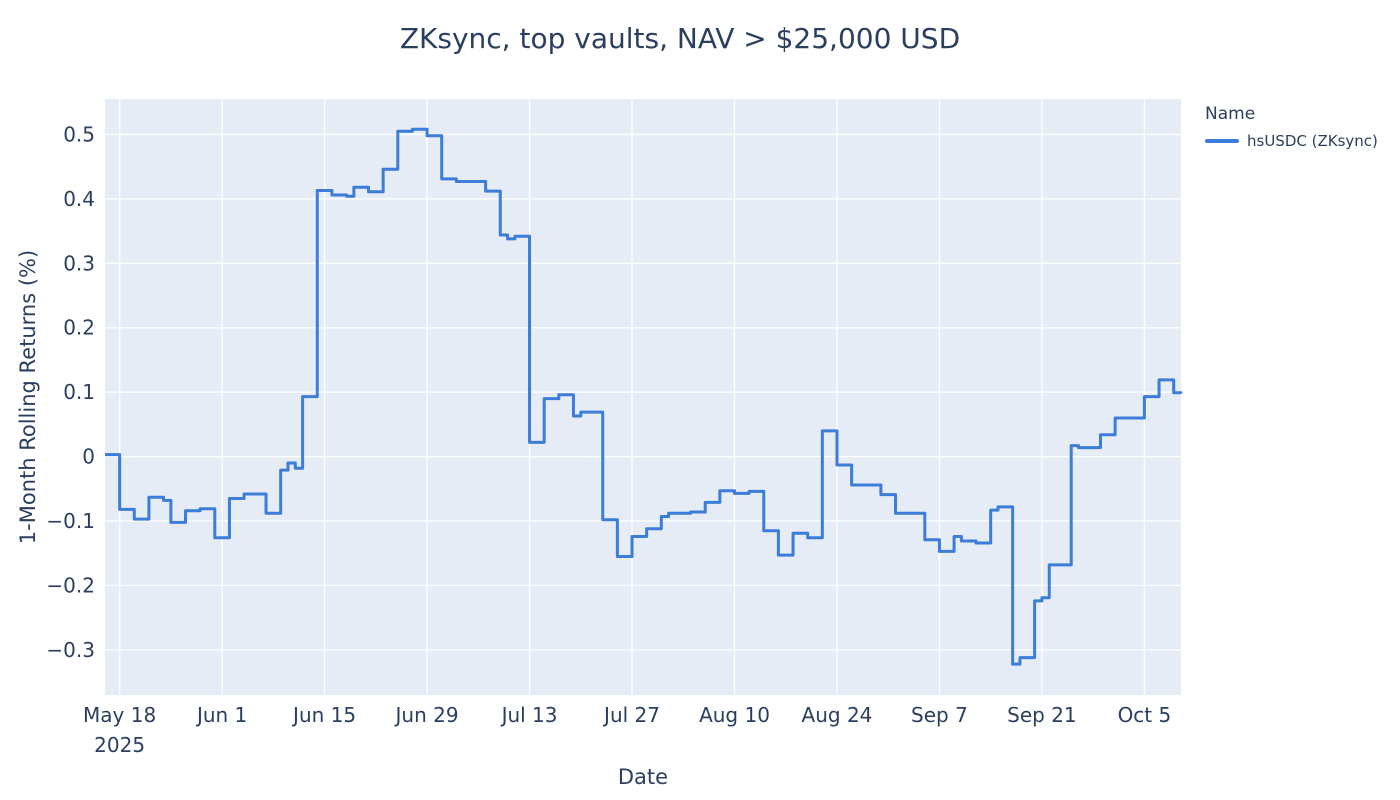 Image resolution: width=1400 pixels, height=800 pixels. Describe the element at coordinates (1230, 114) in the screenshot. I see `legend-title: Name` at that location.